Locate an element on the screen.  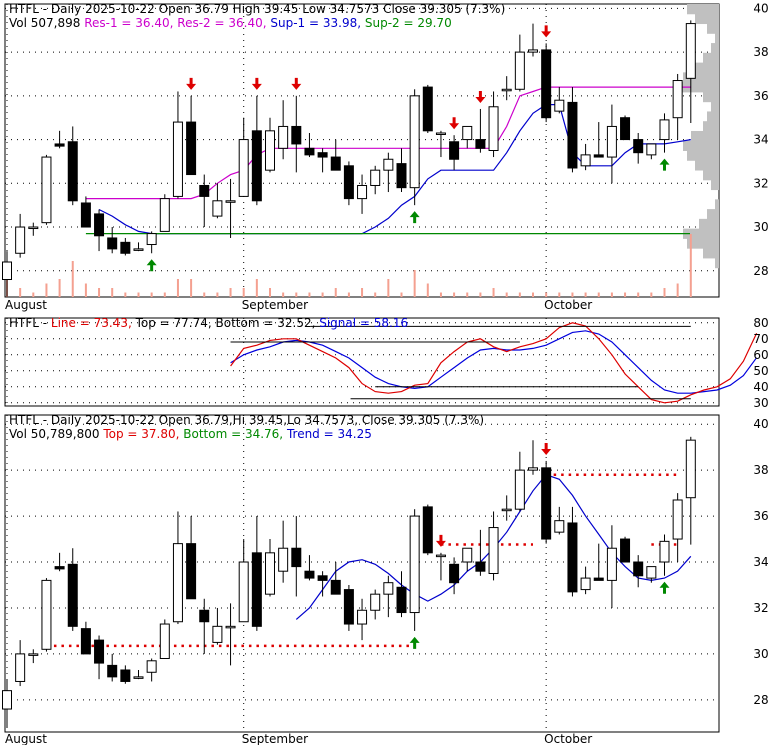
sup1-label: Sup-1 = 33.98, is located at coordinates (315, 23).